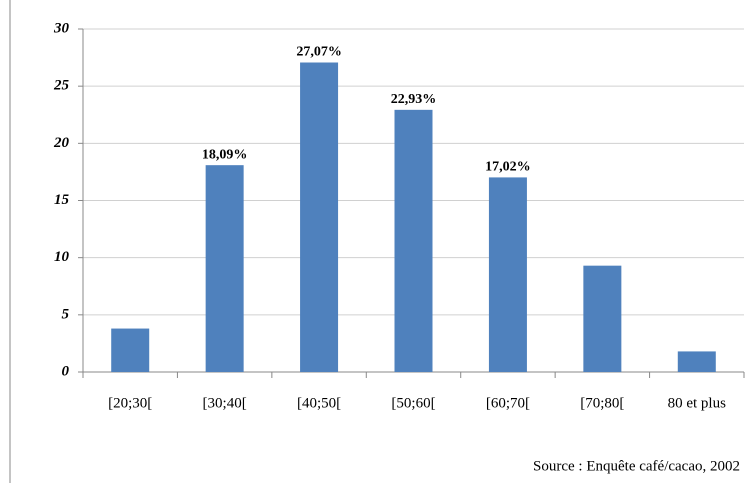  I want to click on y-tick-label: 30, so click(61, 28).